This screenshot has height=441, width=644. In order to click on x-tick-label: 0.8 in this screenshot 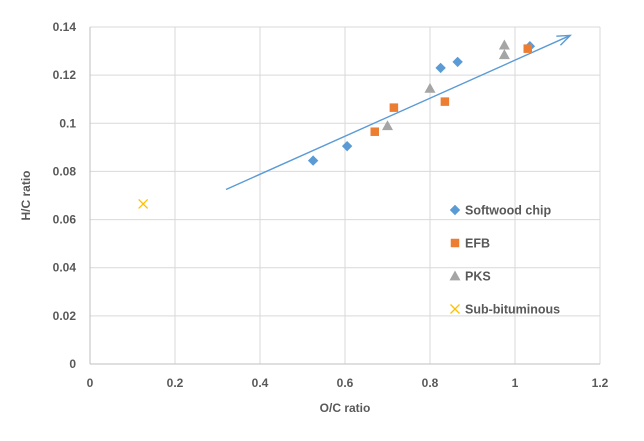, I will do `click(430, 383)`.